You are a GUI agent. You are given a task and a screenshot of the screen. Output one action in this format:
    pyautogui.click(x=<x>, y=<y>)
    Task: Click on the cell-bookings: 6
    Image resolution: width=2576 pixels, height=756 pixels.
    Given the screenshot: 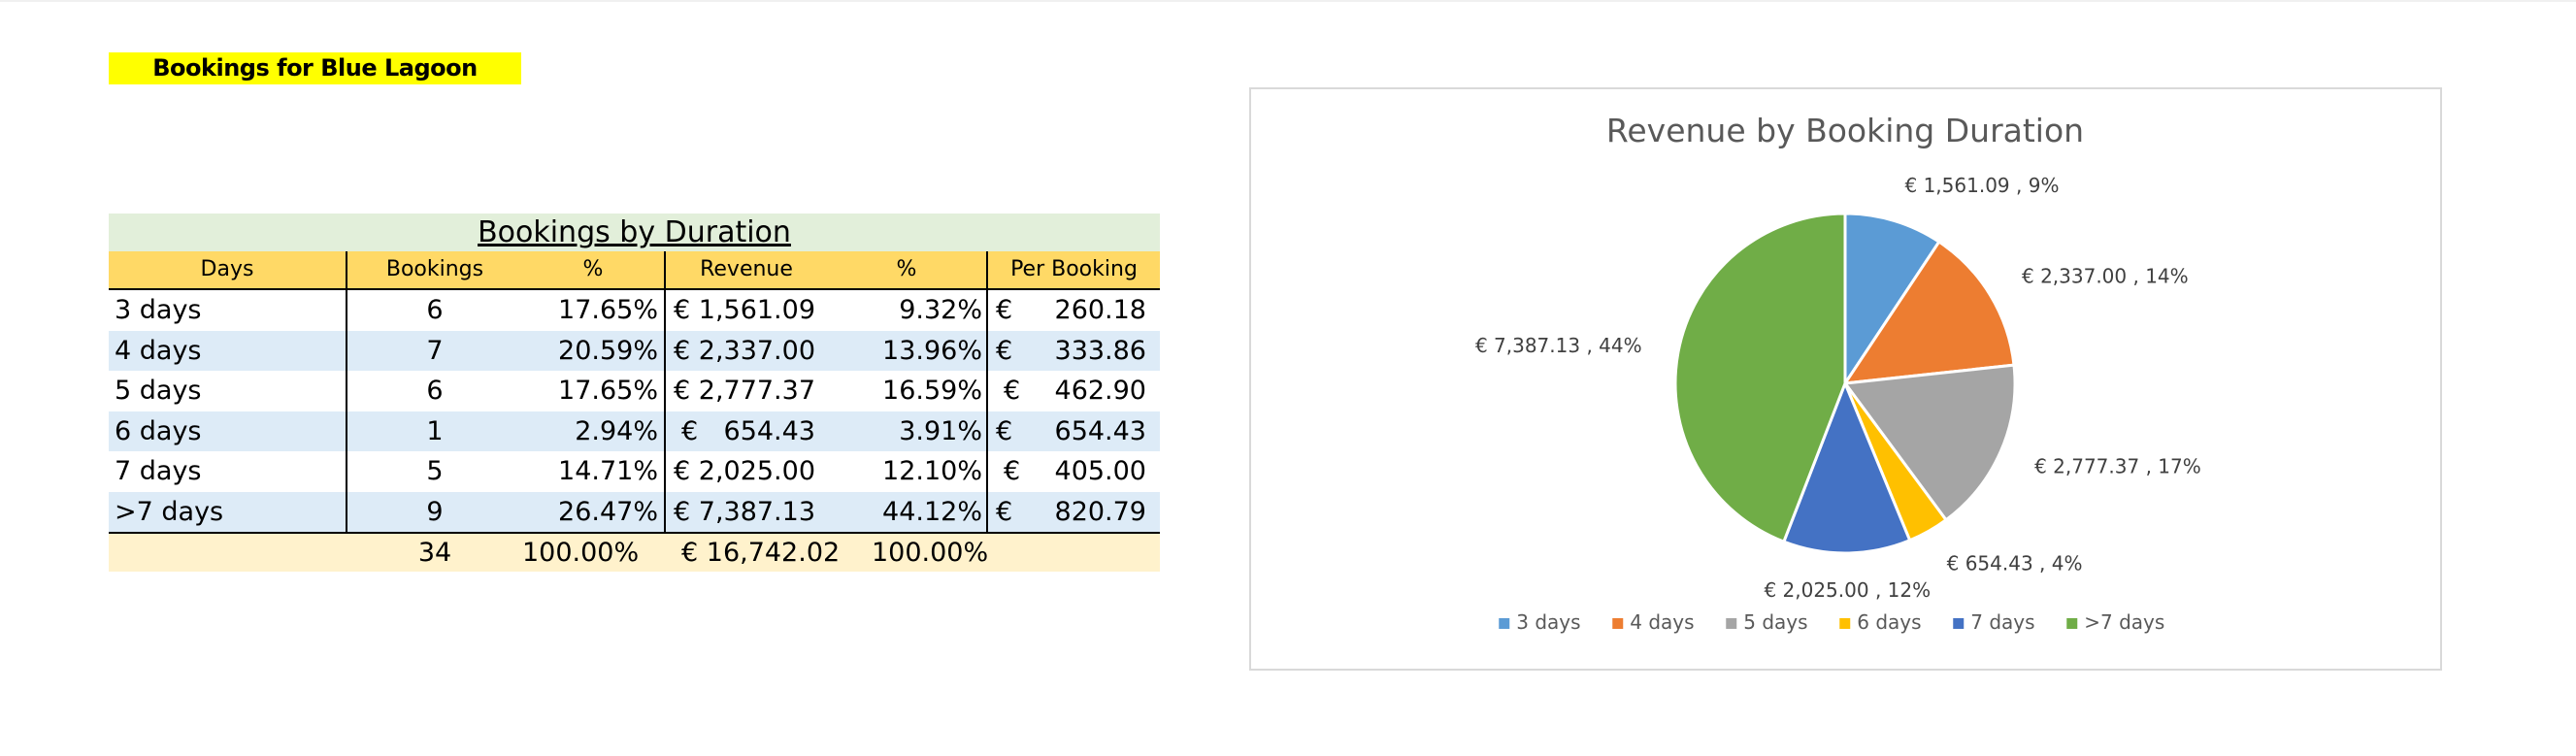 What is the action you would take?
    pyautogui.click(x=435, y=391)
    